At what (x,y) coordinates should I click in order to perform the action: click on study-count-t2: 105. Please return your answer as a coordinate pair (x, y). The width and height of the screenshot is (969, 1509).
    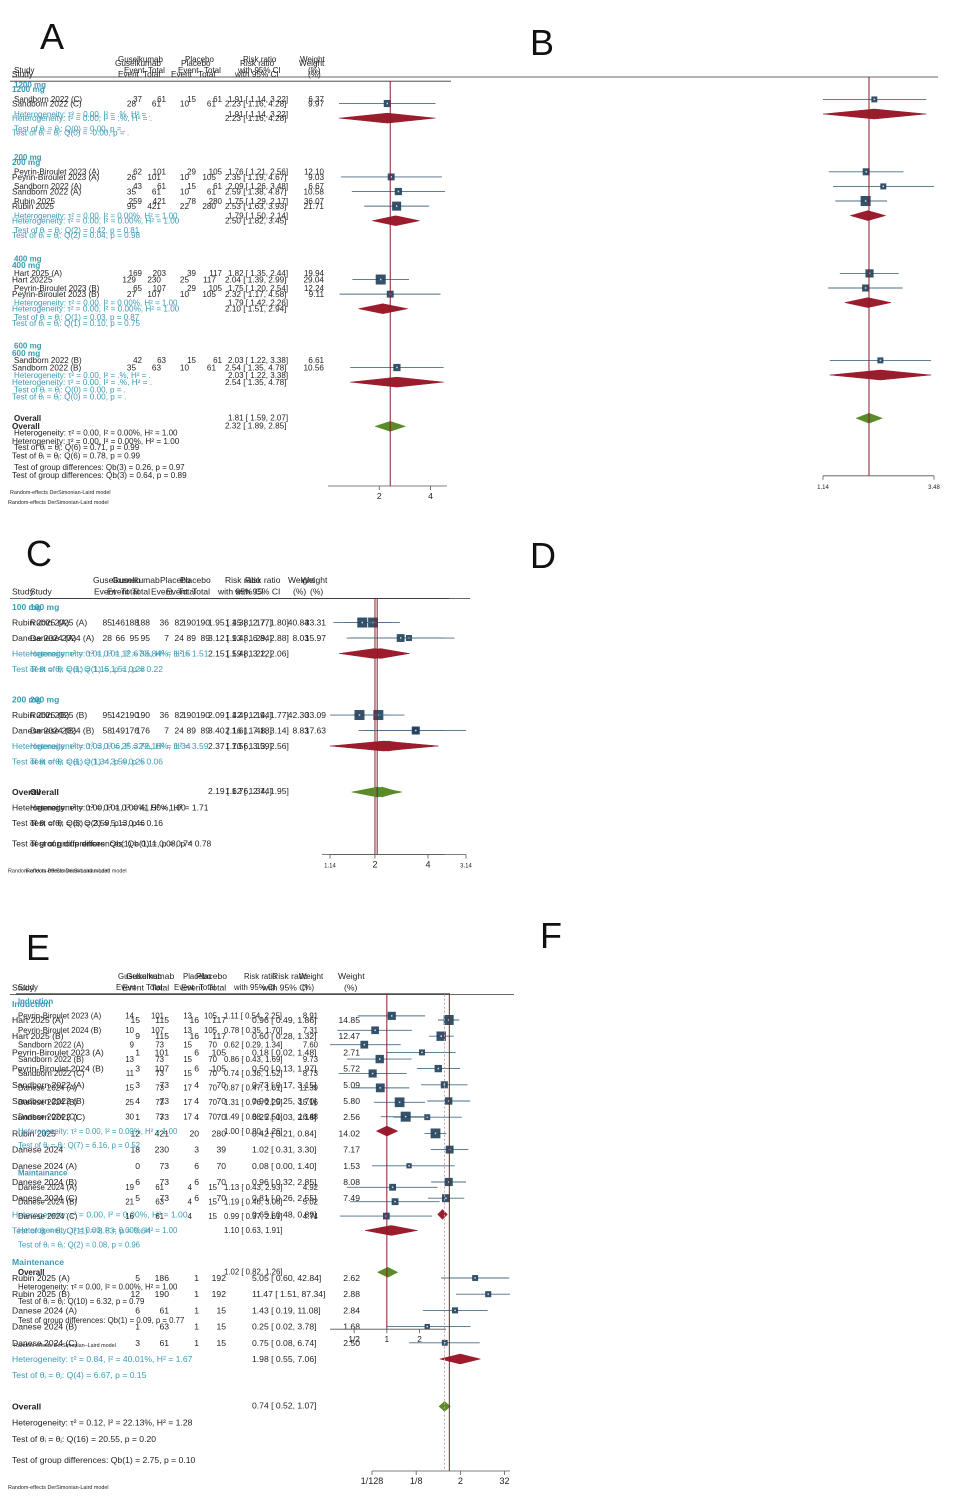
    Looking at the image, I should click on (211, 1030).